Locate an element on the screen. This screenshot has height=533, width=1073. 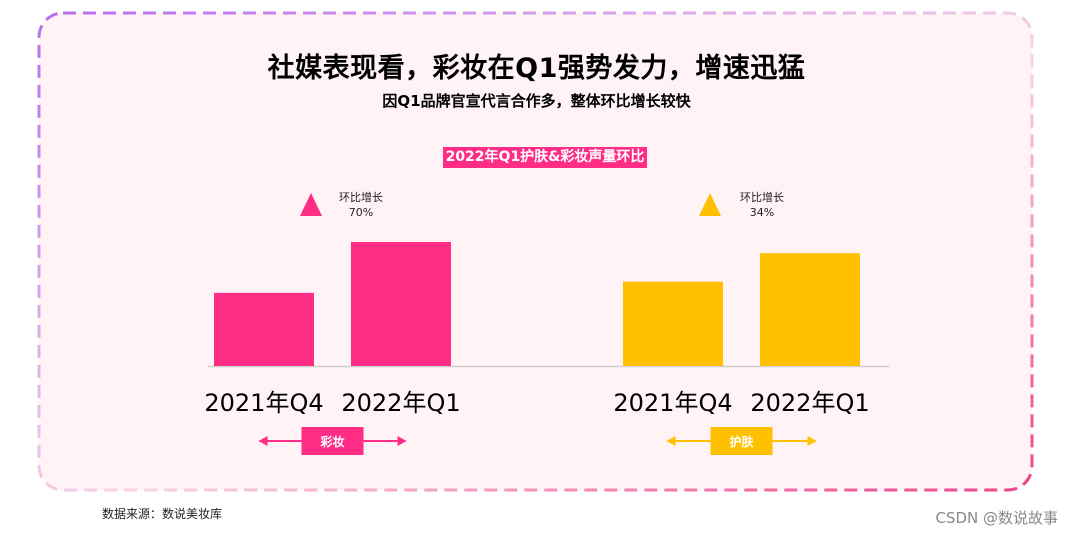
group-label: 护肤 is located at coordinates (741, 441).